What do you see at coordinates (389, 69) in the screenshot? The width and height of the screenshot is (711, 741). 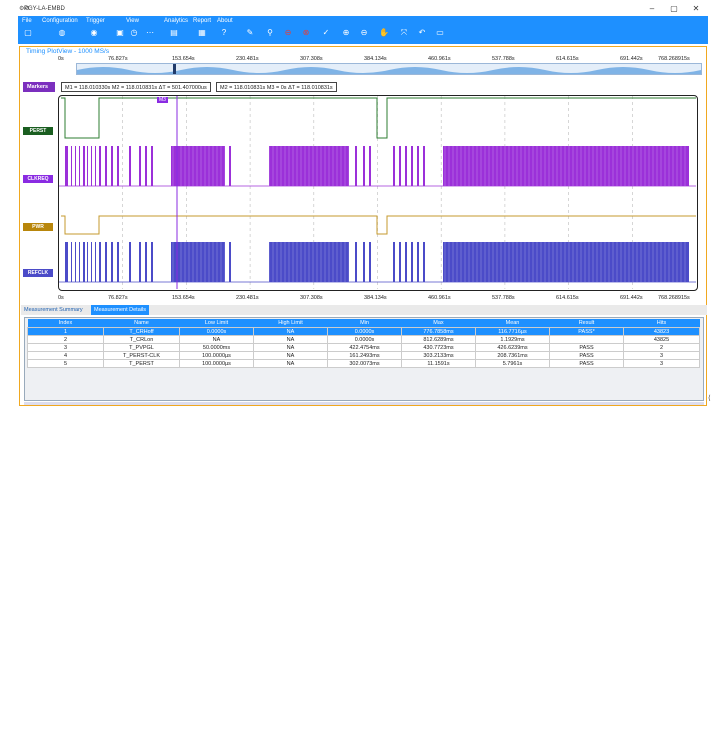 I see `overview-scrollbar` at bounding box center [389, 69].